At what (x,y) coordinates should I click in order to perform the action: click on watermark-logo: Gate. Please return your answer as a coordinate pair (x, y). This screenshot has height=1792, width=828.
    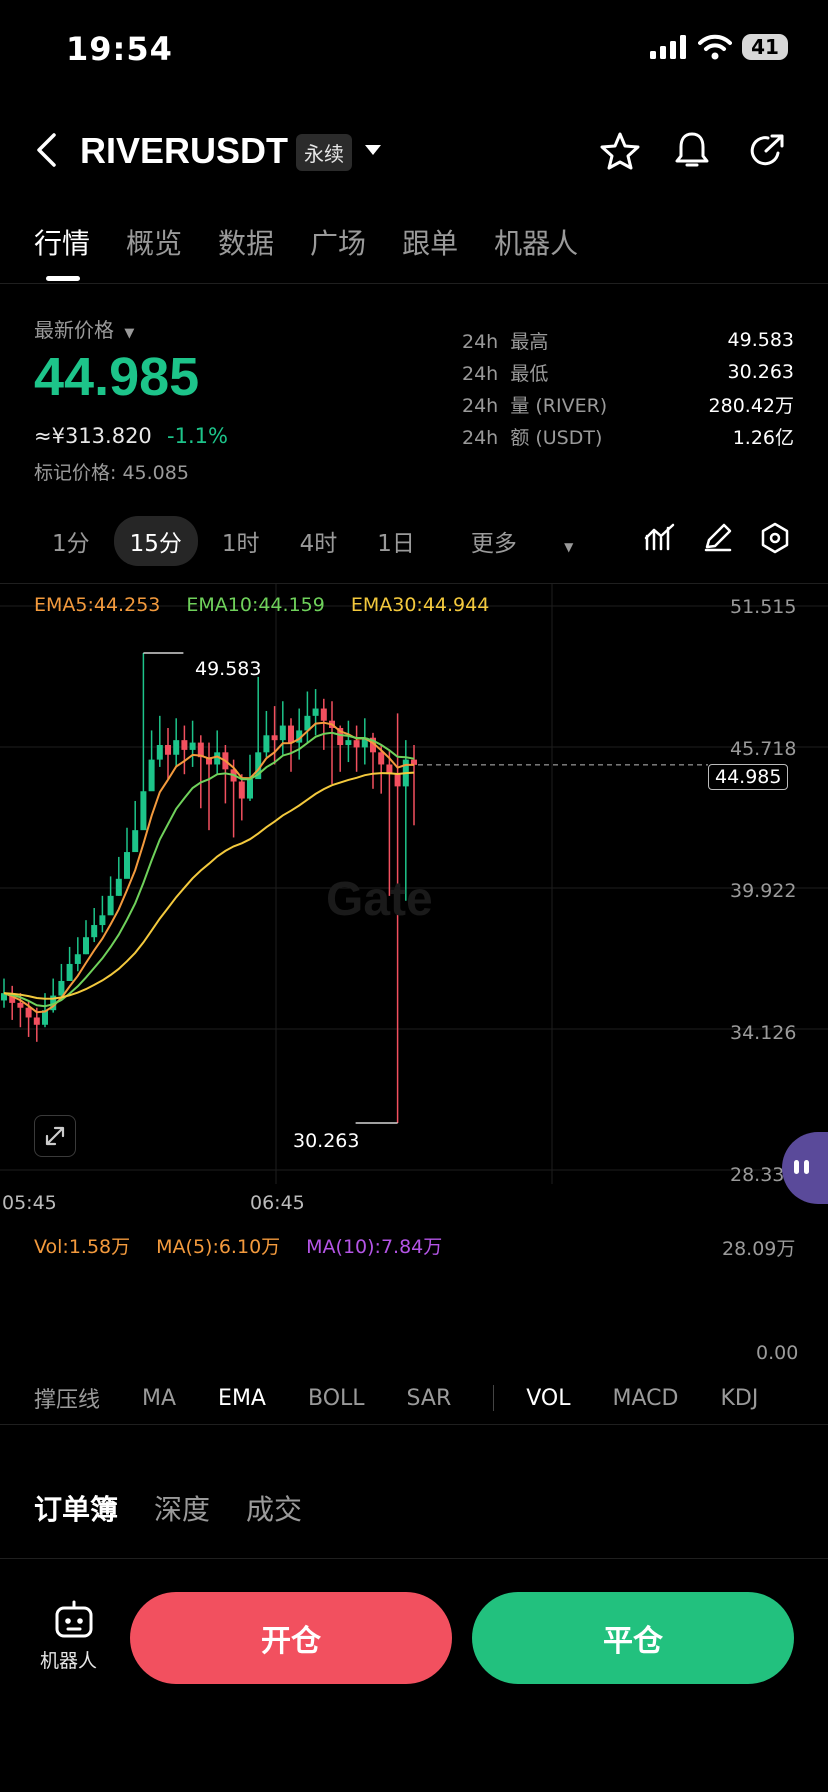
    Looking at the image, I should click on (379, 899).